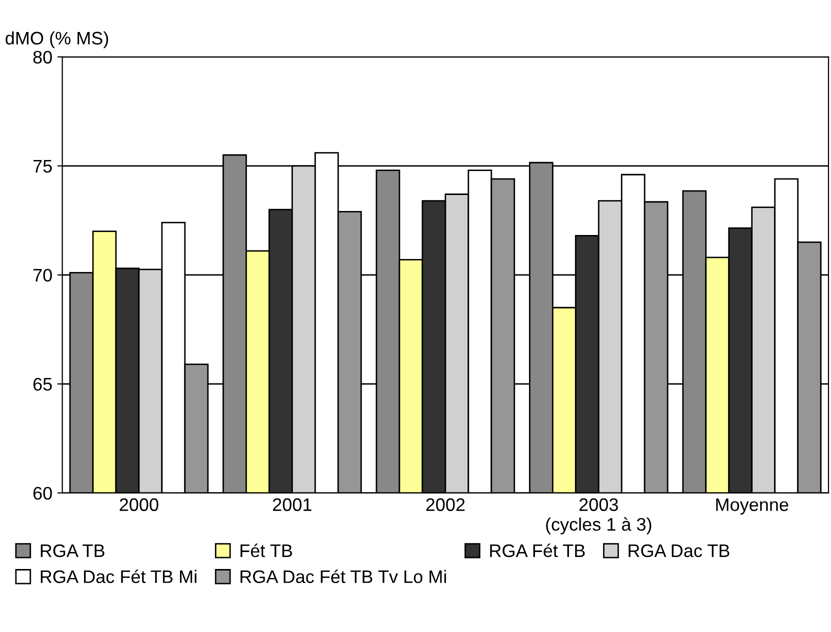 This screenshot has width=831, height=632. I want to click on legend-label: RGA TB, so click(72, 551).